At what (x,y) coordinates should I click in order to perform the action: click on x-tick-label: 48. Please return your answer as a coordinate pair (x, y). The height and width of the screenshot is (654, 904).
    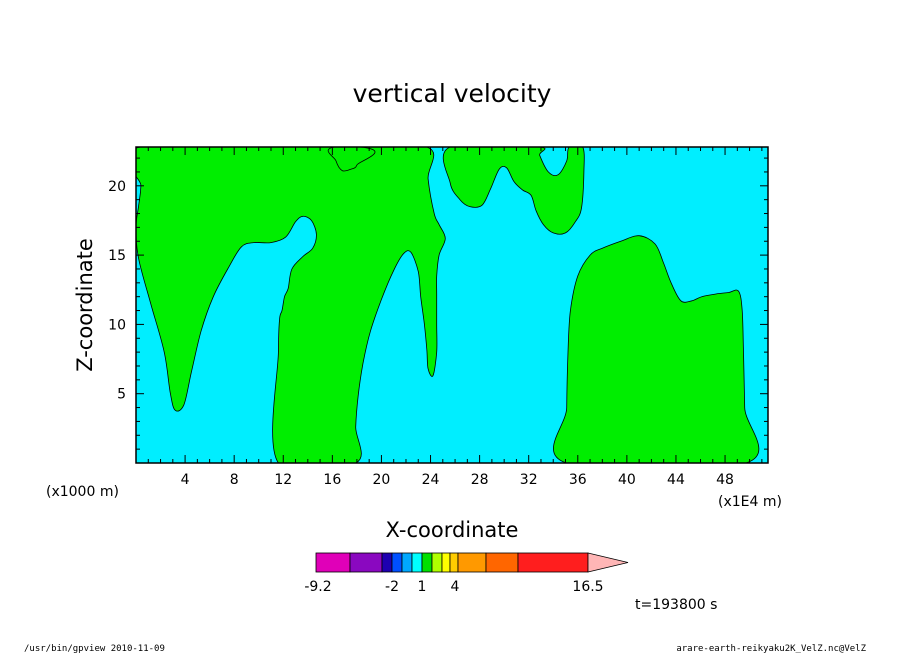
    Looking at the image, I should click on (725, 480).